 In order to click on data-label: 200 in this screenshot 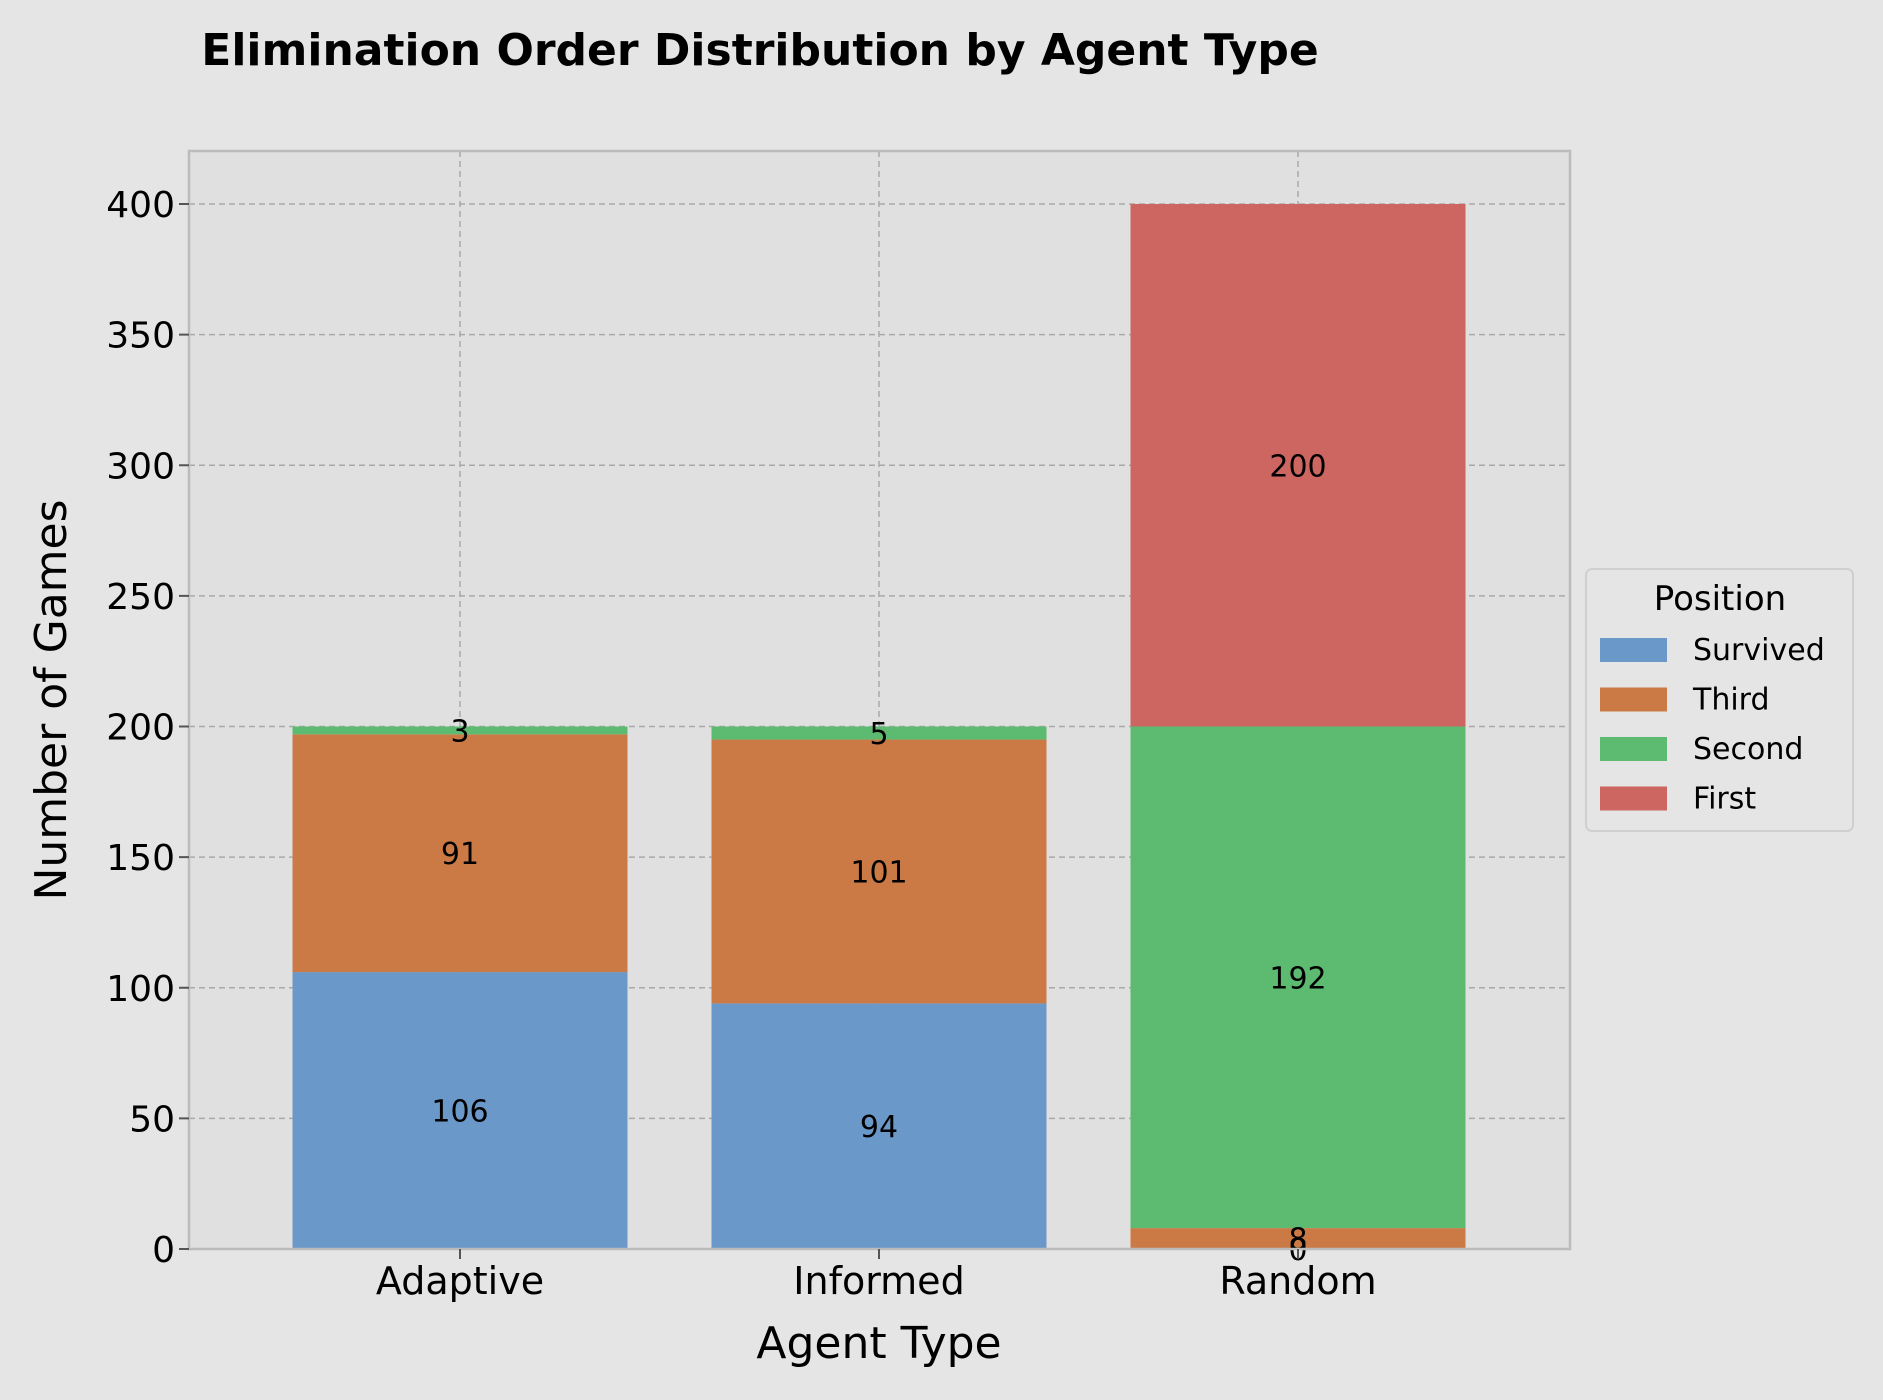, I will do `click(1297, 466)`.